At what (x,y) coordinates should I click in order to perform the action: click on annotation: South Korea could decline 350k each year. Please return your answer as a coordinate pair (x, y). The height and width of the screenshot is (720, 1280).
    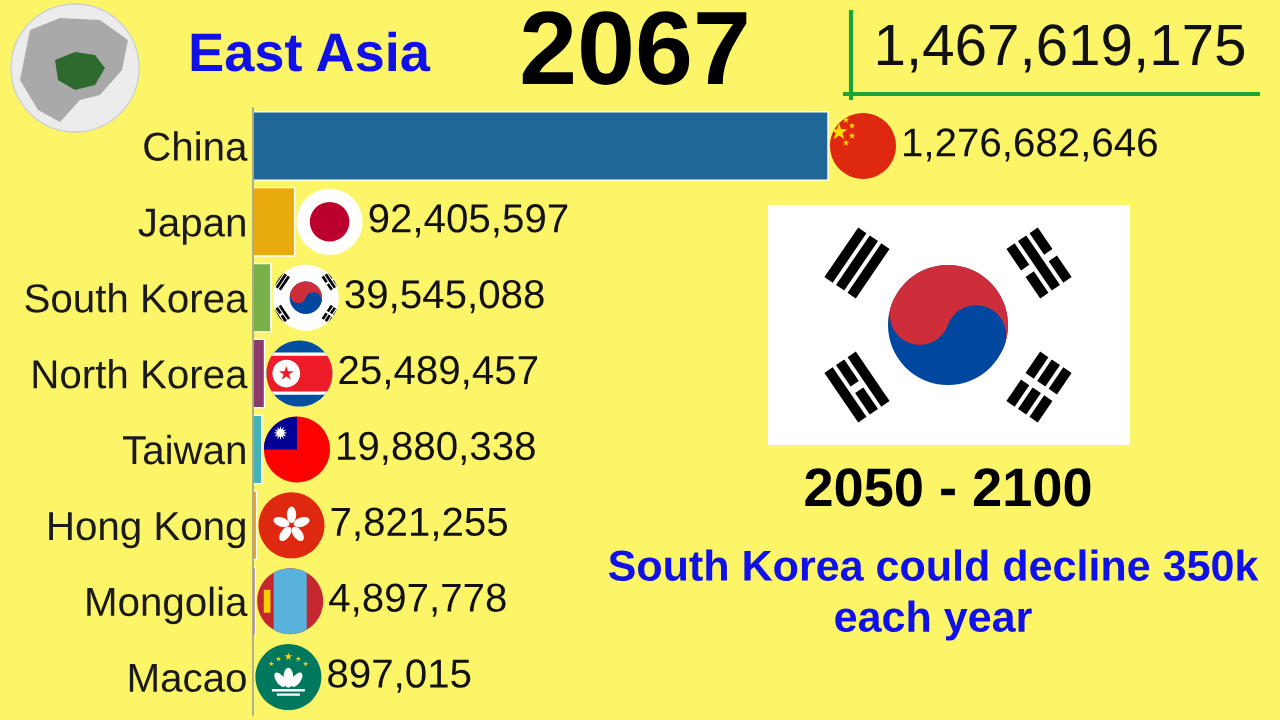
    Looking at the image, I should click on (933, 595).